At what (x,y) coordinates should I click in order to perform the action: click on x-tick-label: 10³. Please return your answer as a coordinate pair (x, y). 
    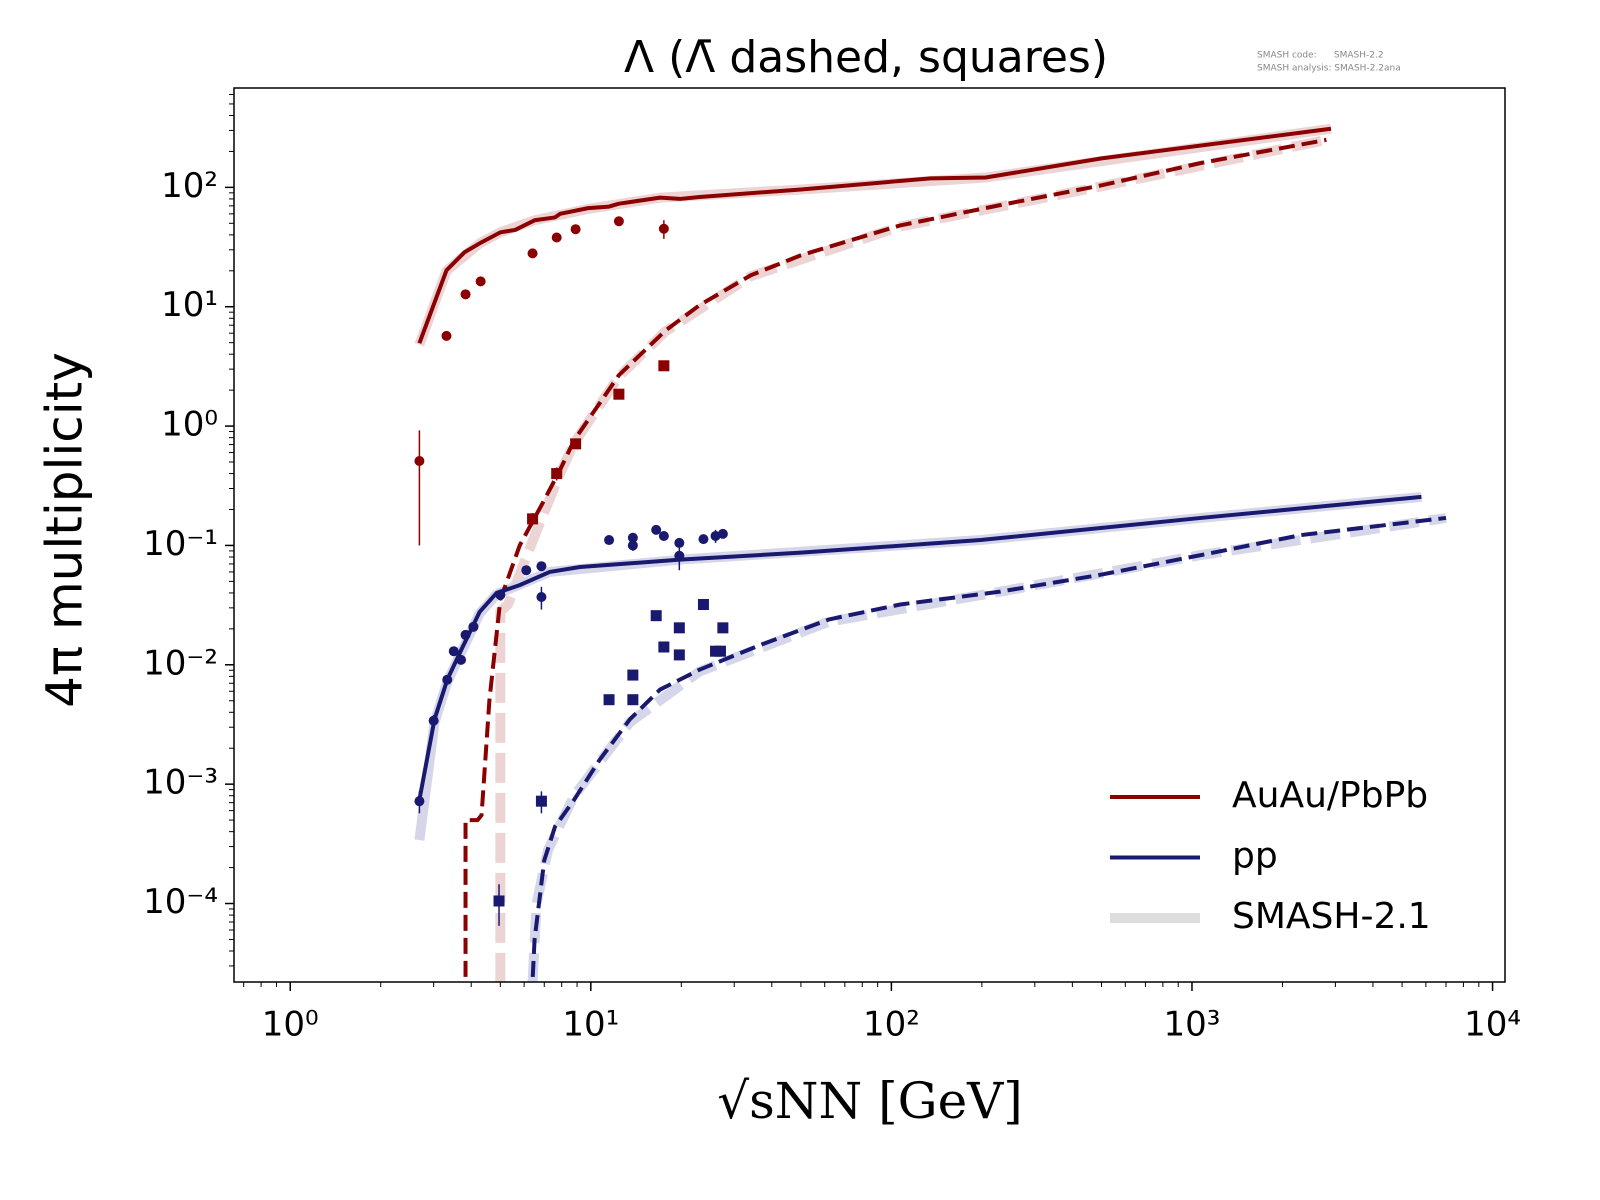
    Looking at the image, I should click on (1192, 1025).